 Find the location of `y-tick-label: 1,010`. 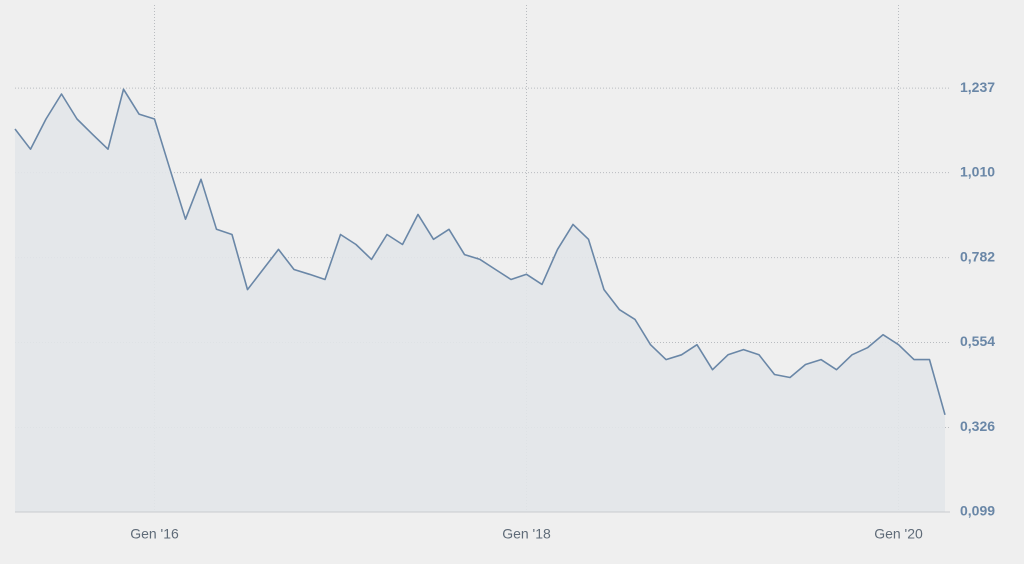

y-tick-label: 1,010 is located at coordinates (977, 171).